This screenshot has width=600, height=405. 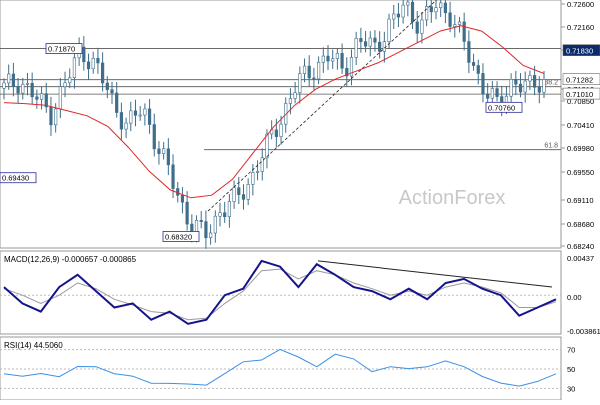 I want to click on macd-signal-line, so click(x=280, y=294).